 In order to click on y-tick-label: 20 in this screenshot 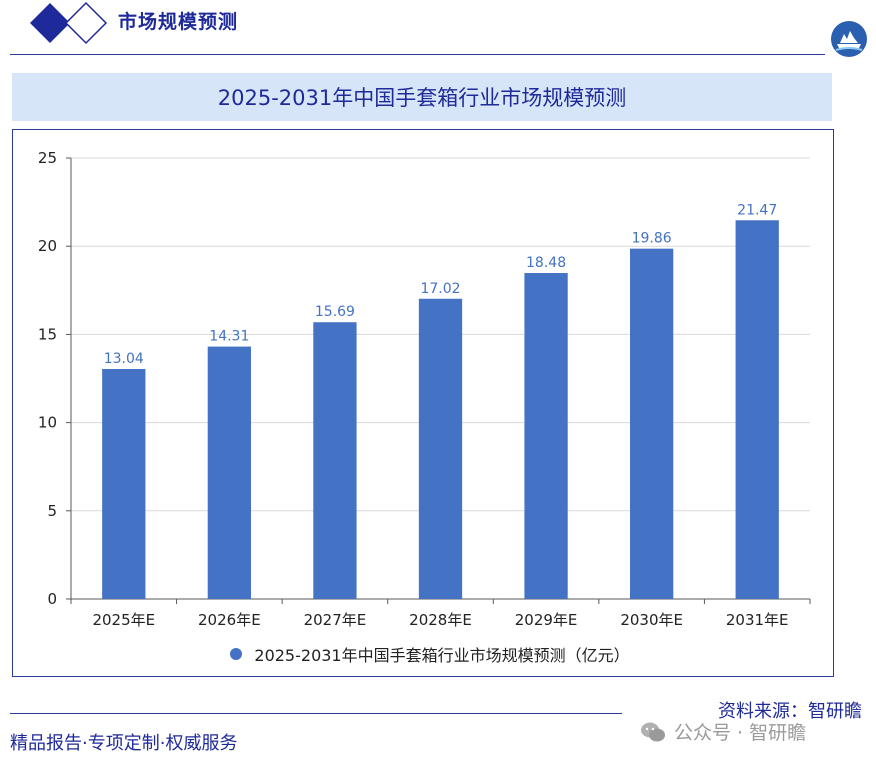, I will do `click(47, 246)`.